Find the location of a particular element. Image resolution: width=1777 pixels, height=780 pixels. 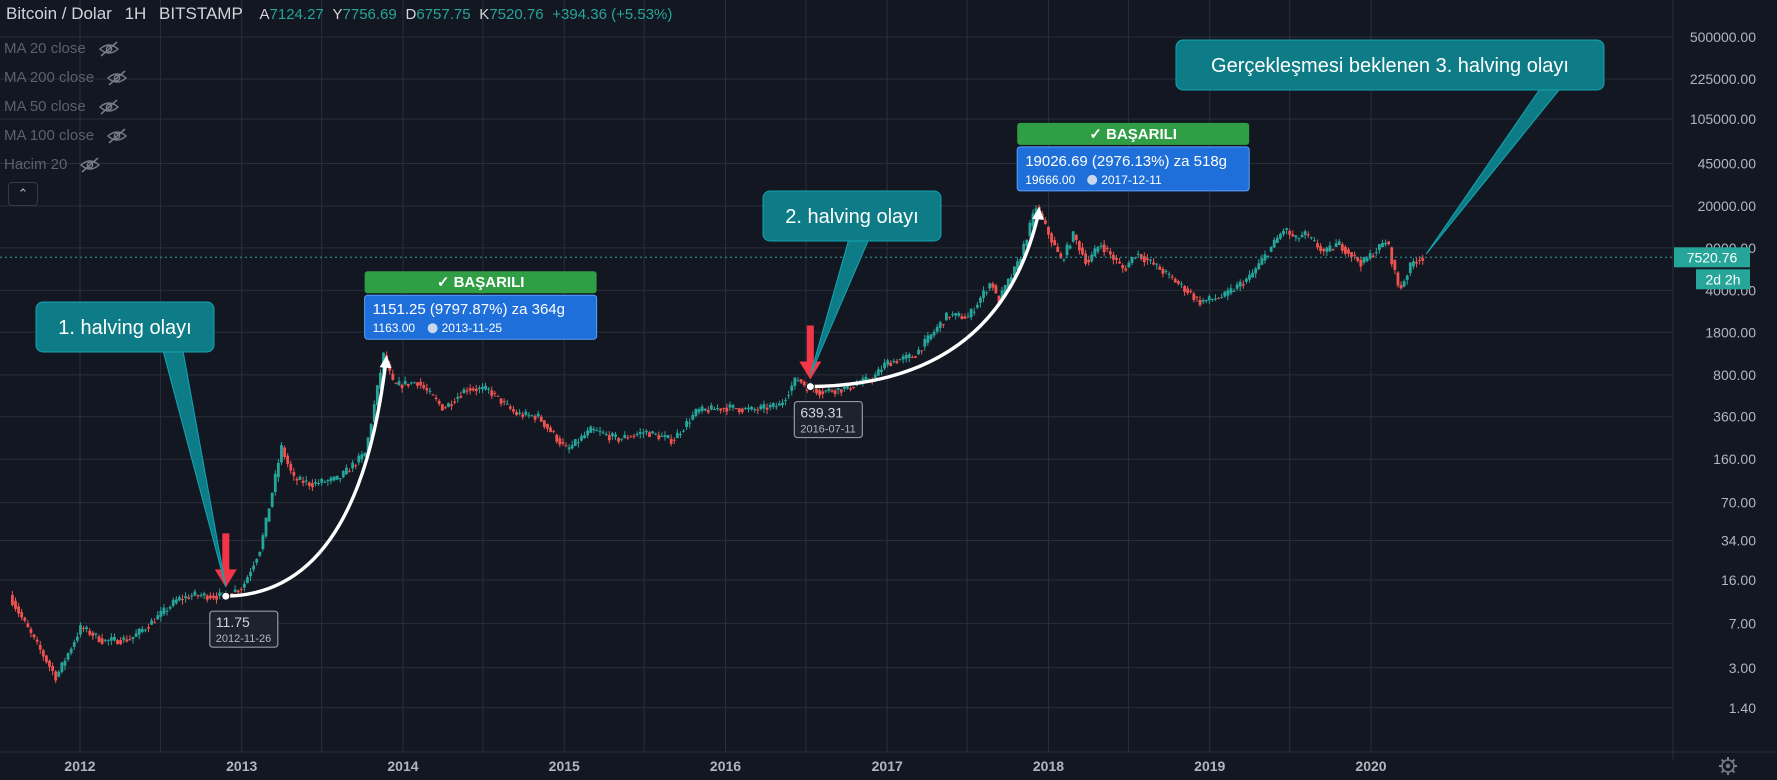

price-tag-date: 2016-07-11 is located at coordinates (827, 430).